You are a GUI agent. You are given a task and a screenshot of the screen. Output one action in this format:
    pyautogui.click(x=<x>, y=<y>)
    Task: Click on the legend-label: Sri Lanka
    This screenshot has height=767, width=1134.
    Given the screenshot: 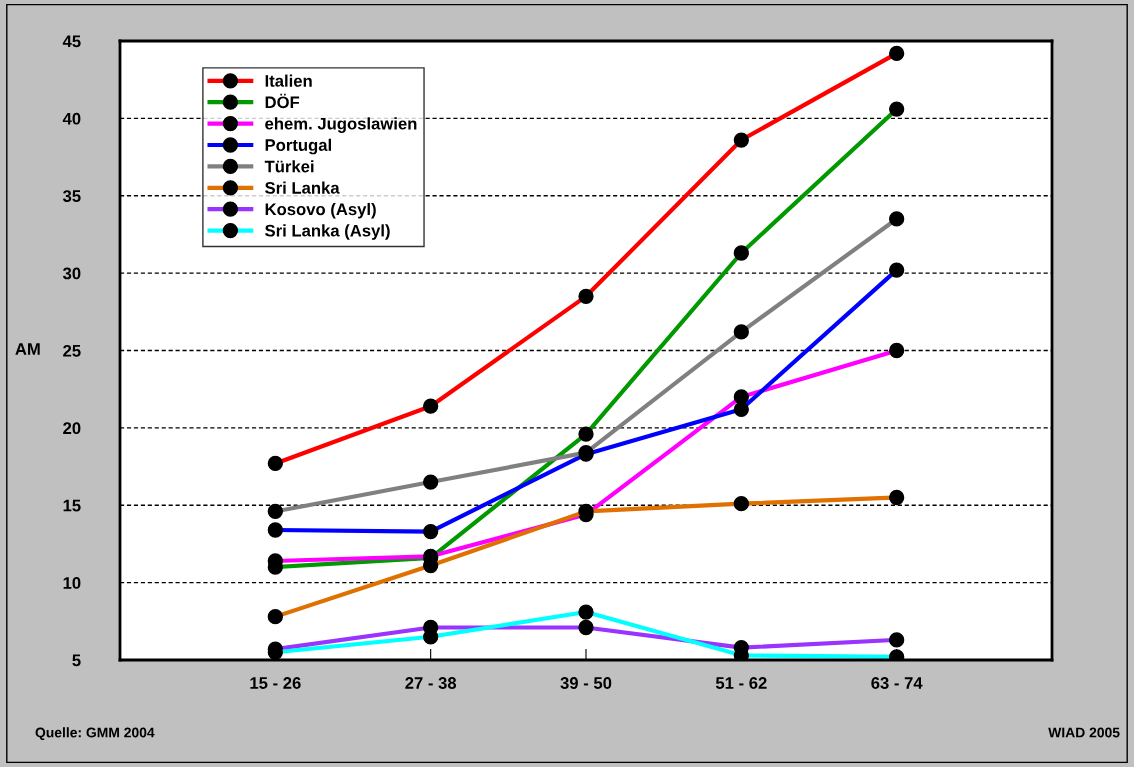 What is the action you would take?
    pyautogui.click(x=302, y=187)
    